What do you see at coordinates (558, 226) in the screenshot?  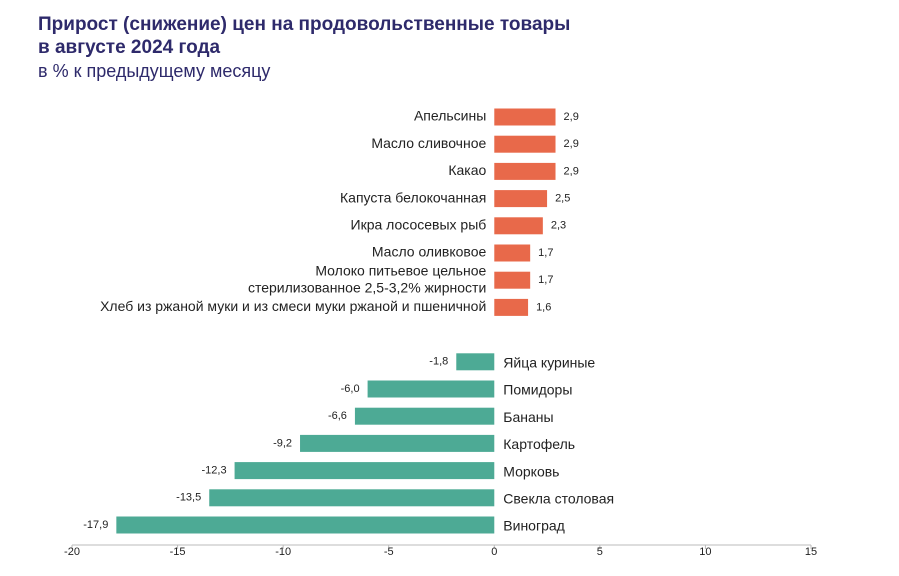 I see `value-label: 2,3` at bounding box center [558, 226].